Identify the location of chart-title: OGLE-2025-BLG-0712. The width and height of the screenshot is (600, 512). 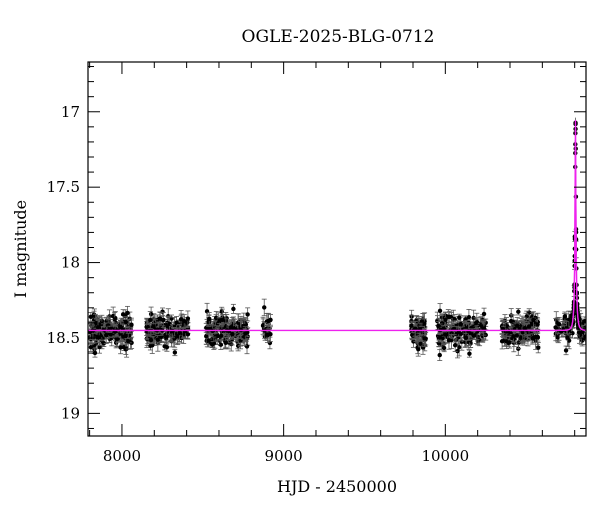
(338, 37).